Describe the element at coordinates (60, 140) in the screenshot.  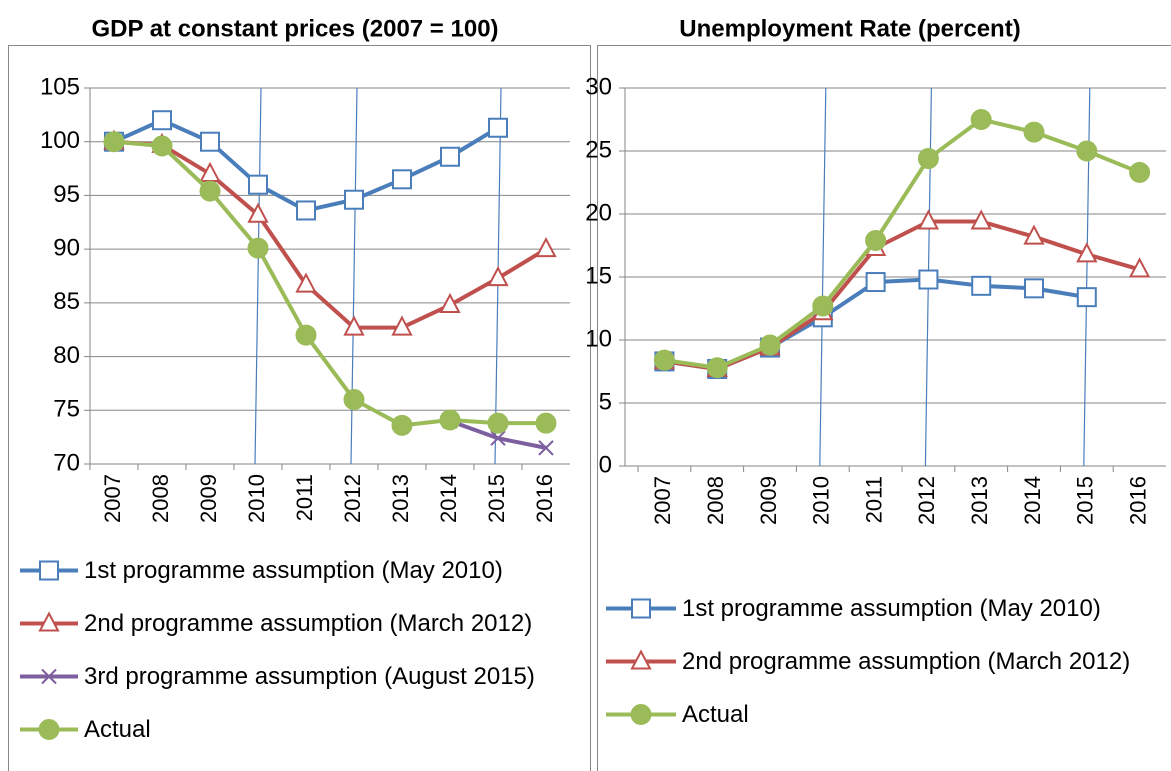
I see `y-tick-label: 100` at that location.